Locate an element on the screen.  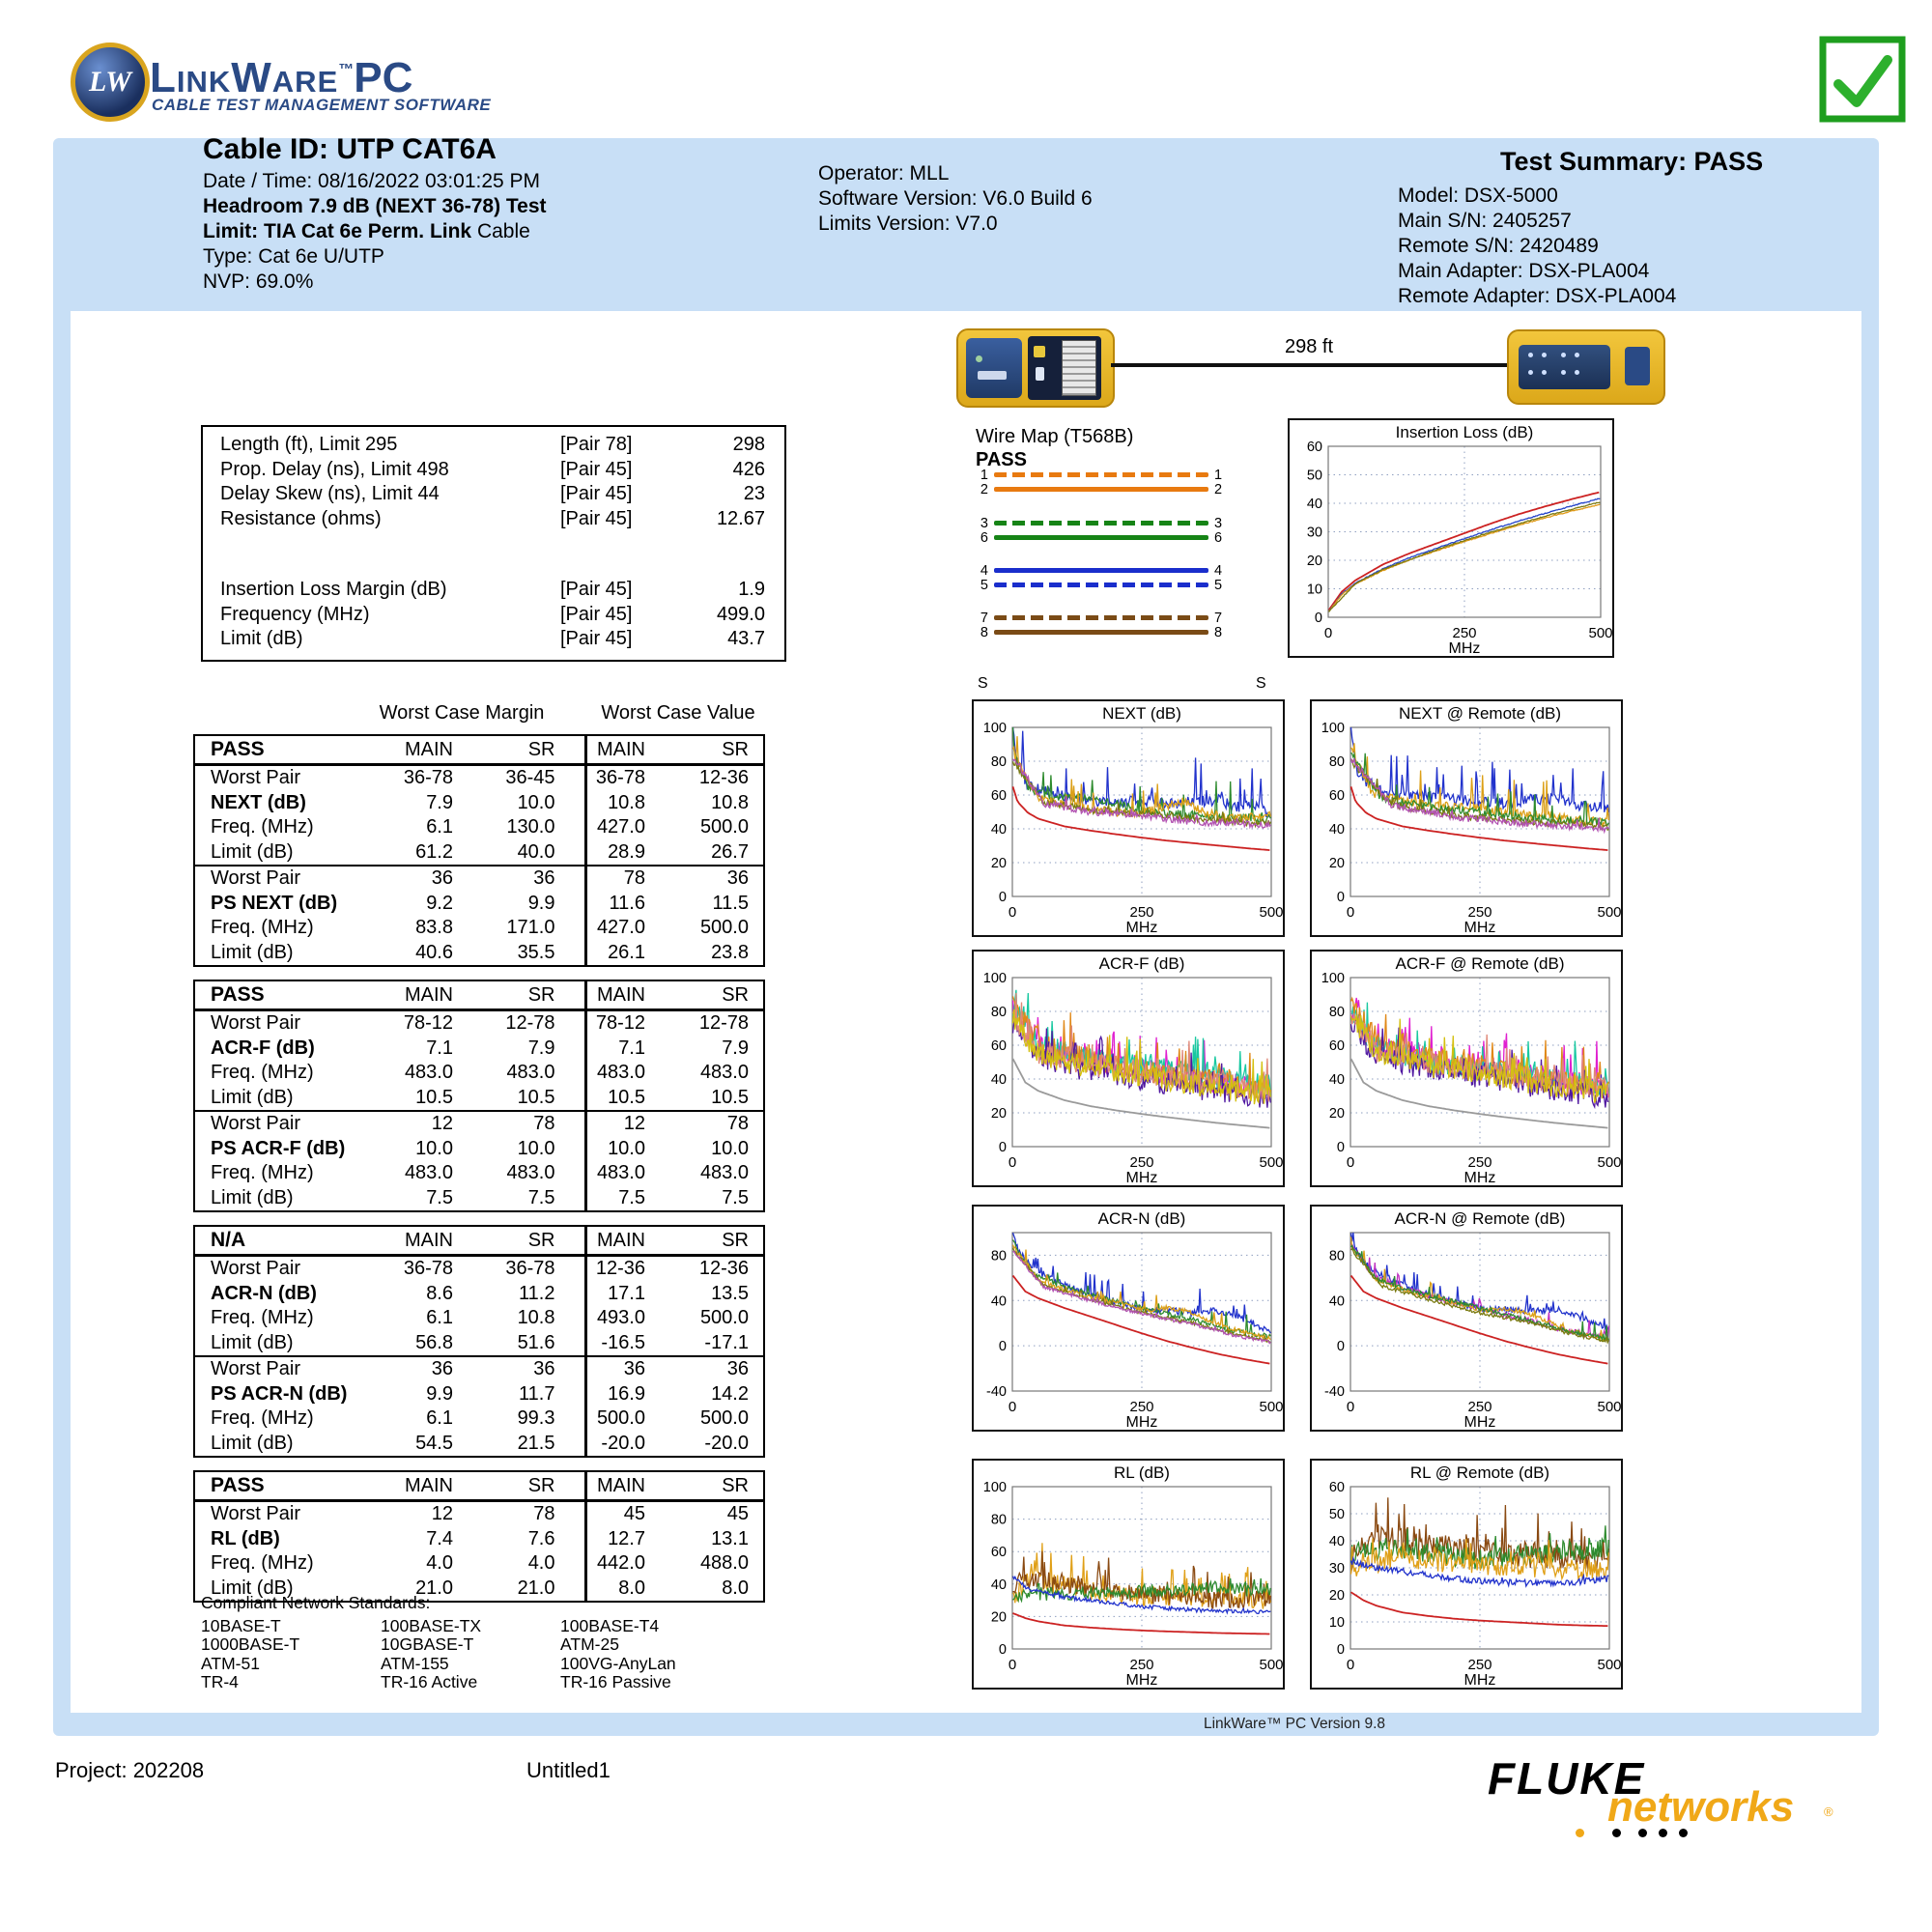
table-cell: 130.0 is located at coordinates (530, 827).